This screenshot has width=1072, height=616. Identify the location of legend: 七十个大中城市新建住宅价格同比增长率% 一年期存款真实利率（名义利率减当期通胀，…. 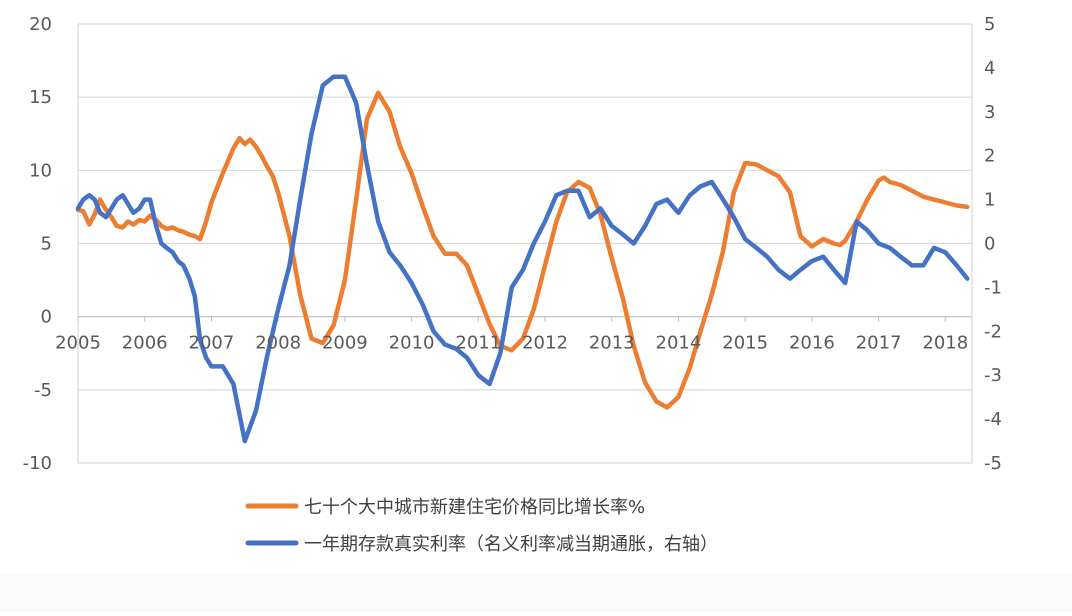
(481, 526).